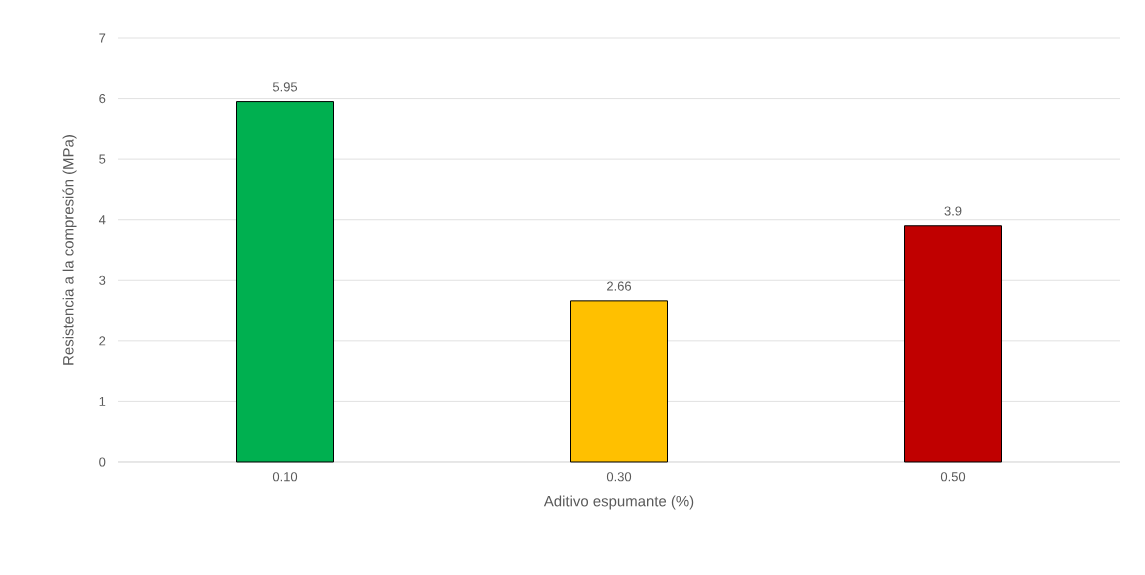 This screenshot has height=575, width=1145. Describe the element at coordinates (619, 477) in the screenshot. I see `x-tick-label: 0.30` at that location.